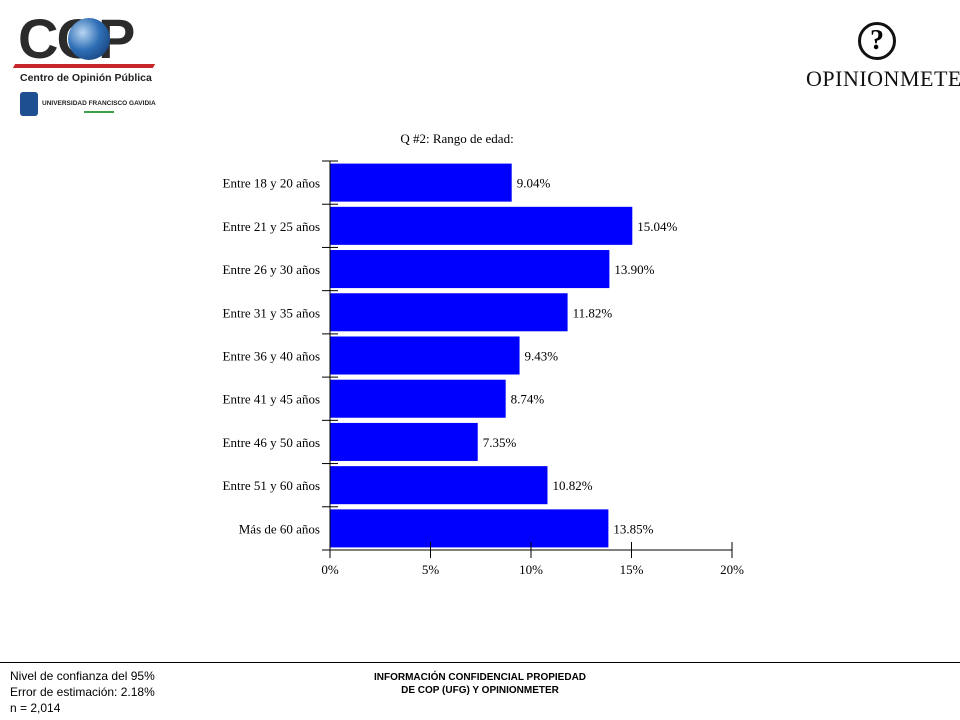  What do you see at coordinates (632, 569) in the screenshot?
I see `x-tick-label-3: 15%` at bounding box center [632, 569].